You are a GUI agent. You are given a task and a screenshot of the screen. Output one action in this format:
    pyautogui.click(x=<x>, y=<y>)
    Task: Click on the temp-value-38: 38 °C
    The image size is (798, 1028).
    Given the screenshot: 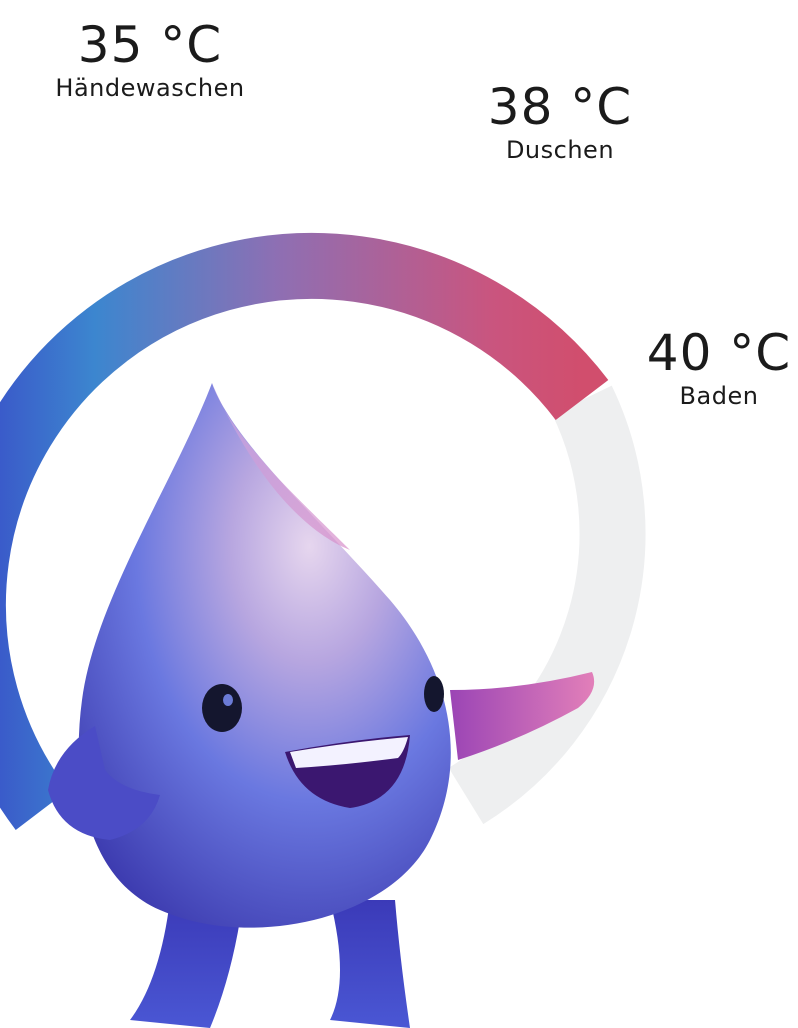 What is the action you would take?
    pyautogui.click(x=560, y=107)
    